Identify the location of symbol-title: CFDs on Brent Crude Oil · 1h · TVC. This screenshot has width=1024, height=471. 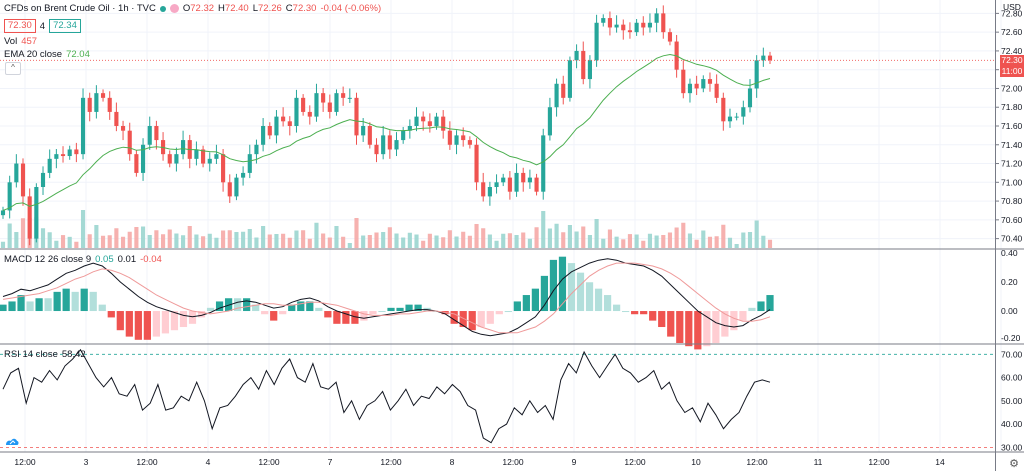
(80, 8).